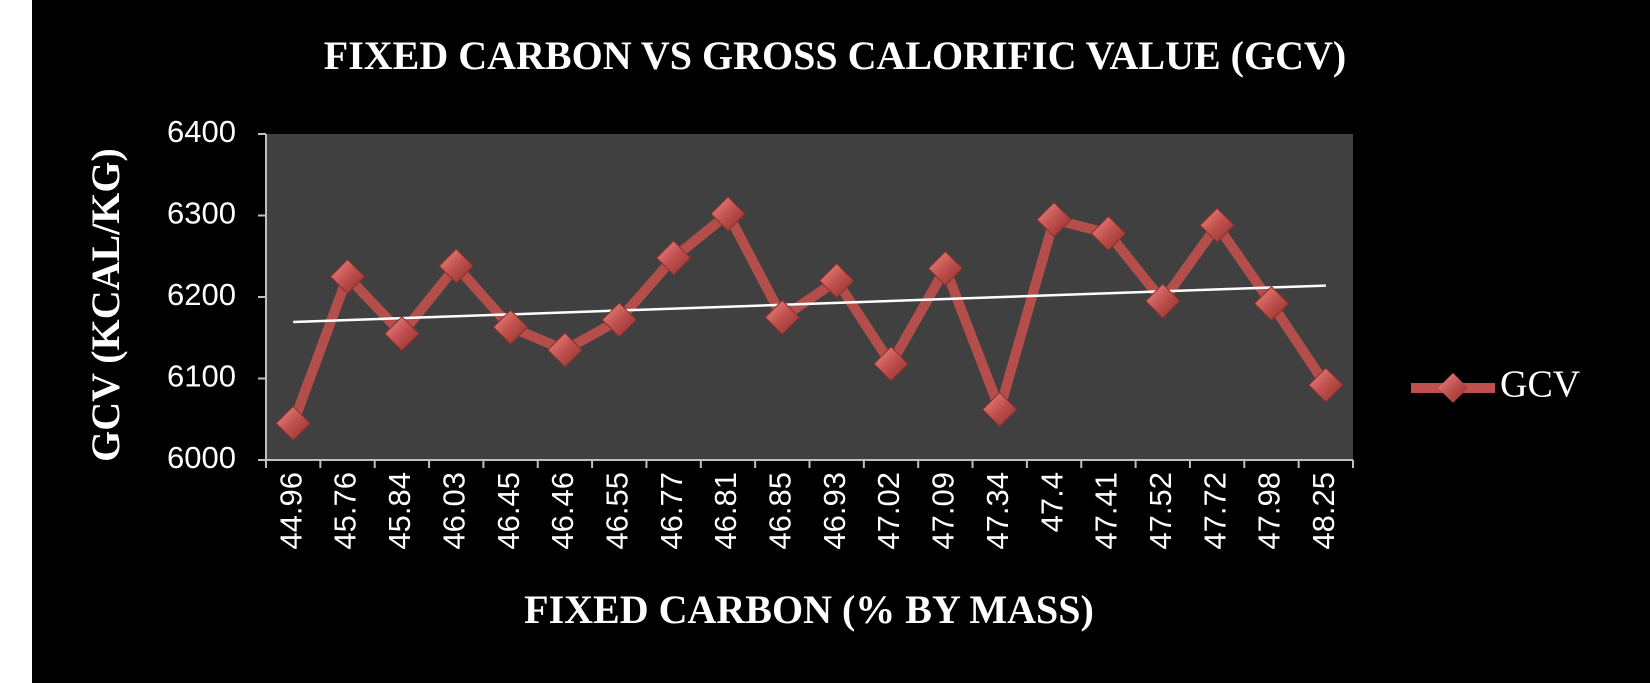  What do you see at coordinates (888, 511) in the screenshot?
I see `x-tick-label: 47.02` at bounding box center [888, 511].